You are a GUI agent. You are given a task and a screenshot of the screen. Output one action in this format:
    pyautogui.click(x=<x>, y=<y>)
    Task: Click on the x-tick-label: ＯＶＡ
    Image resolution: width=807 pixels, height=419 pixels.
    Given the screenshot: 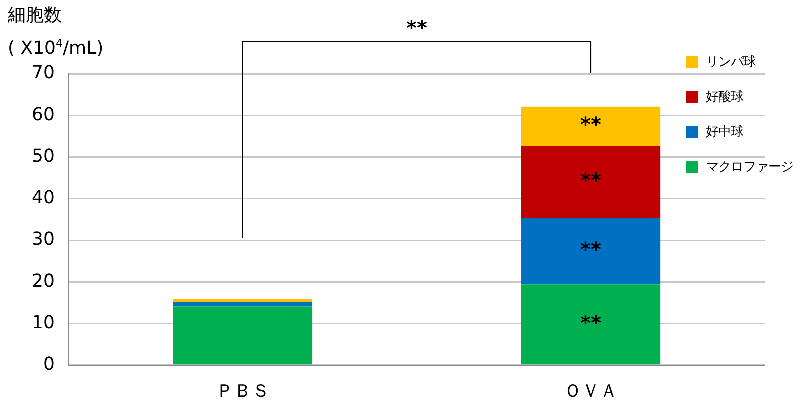 What is the action you would take?
    pyautogui.click(x=591, y=391)
    